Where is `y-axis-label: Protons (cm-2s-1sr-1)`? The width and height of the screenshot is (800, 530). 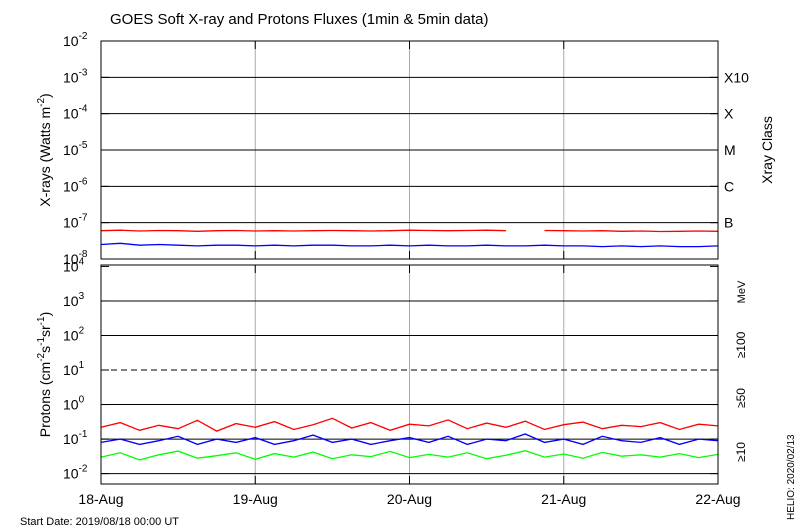 y-axis-label: Protons (cm-2s-1sr-1) is located at coordinates (44, 375).